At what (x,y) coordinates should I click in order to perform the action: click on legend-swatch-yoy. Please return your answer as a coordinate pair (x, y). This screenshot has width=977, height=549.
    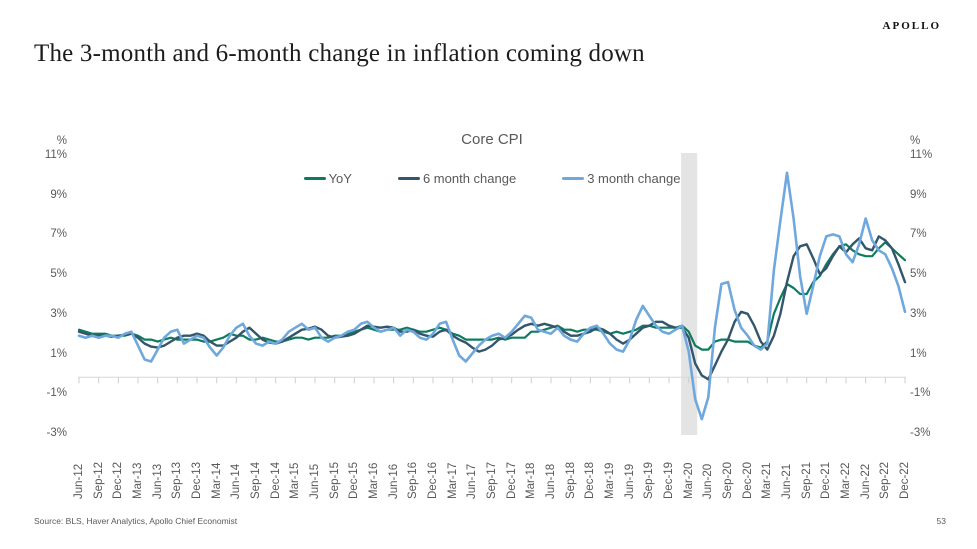
    Looking at the image, I should click on (314, 178).